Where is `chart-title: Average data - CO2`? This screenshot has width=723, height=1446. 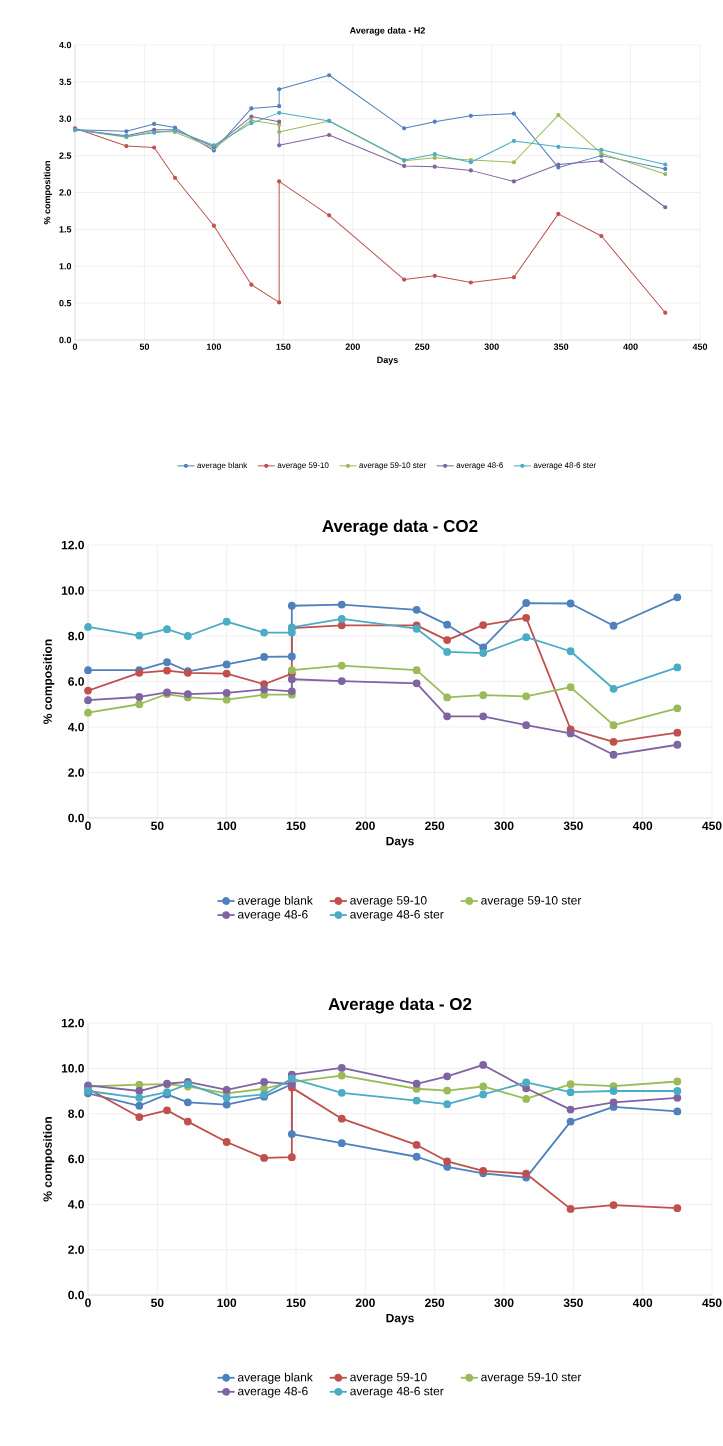
chart-title: Average data - CO2 is located at coordinates (400, 527).